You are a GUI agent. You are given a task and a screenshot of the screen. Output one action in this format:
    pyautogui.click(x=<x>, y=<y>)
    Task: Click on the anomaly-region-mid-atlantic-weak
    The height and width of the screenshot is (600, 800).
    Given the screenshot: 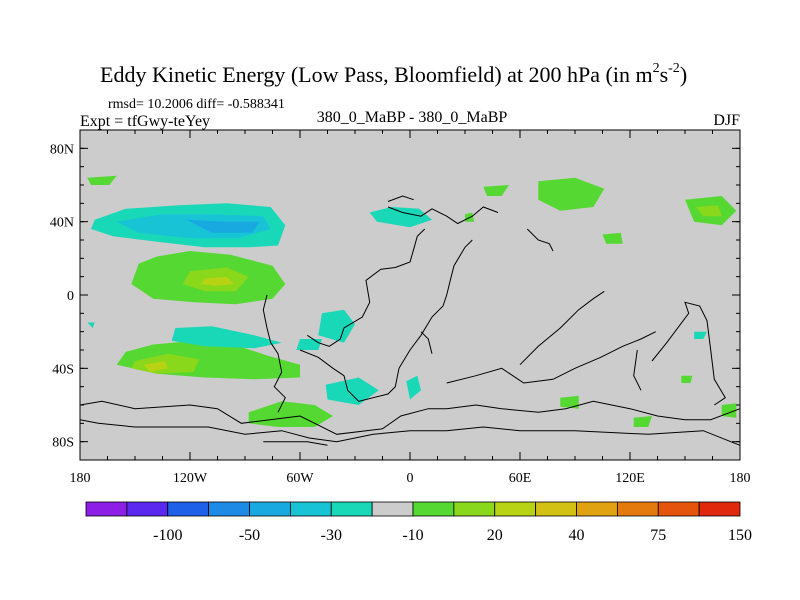 What is the action you would take?
    pyautogui.click(x=336, y=326)
    